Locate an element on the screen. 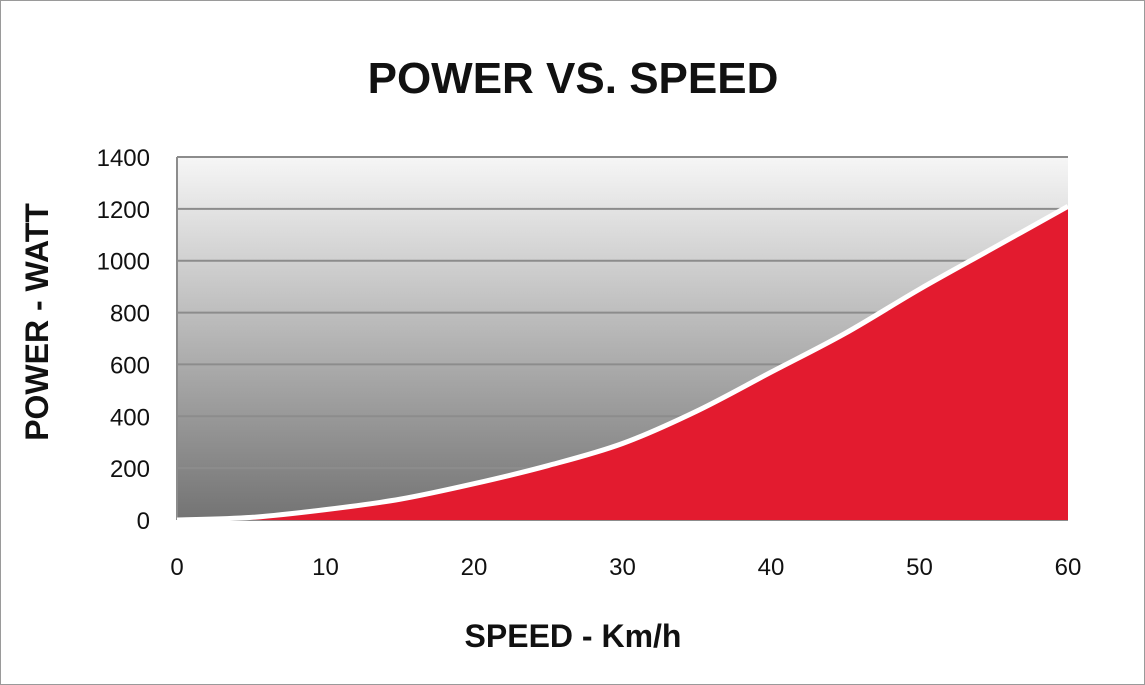 The height and width of the screenshot is (685, 1145). chart-title: POWER VS. SPEED is located at coordinates (573, 78).